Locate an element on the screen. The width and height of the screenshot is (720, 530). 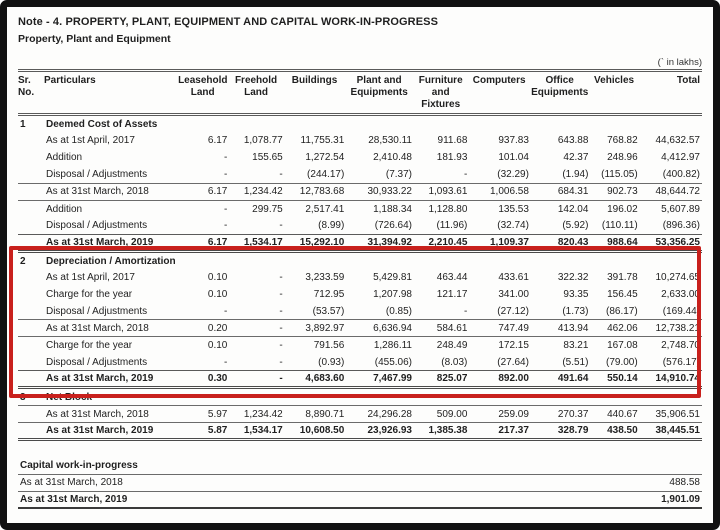
row-value: 5.87 is located at coordinates (204, 432).